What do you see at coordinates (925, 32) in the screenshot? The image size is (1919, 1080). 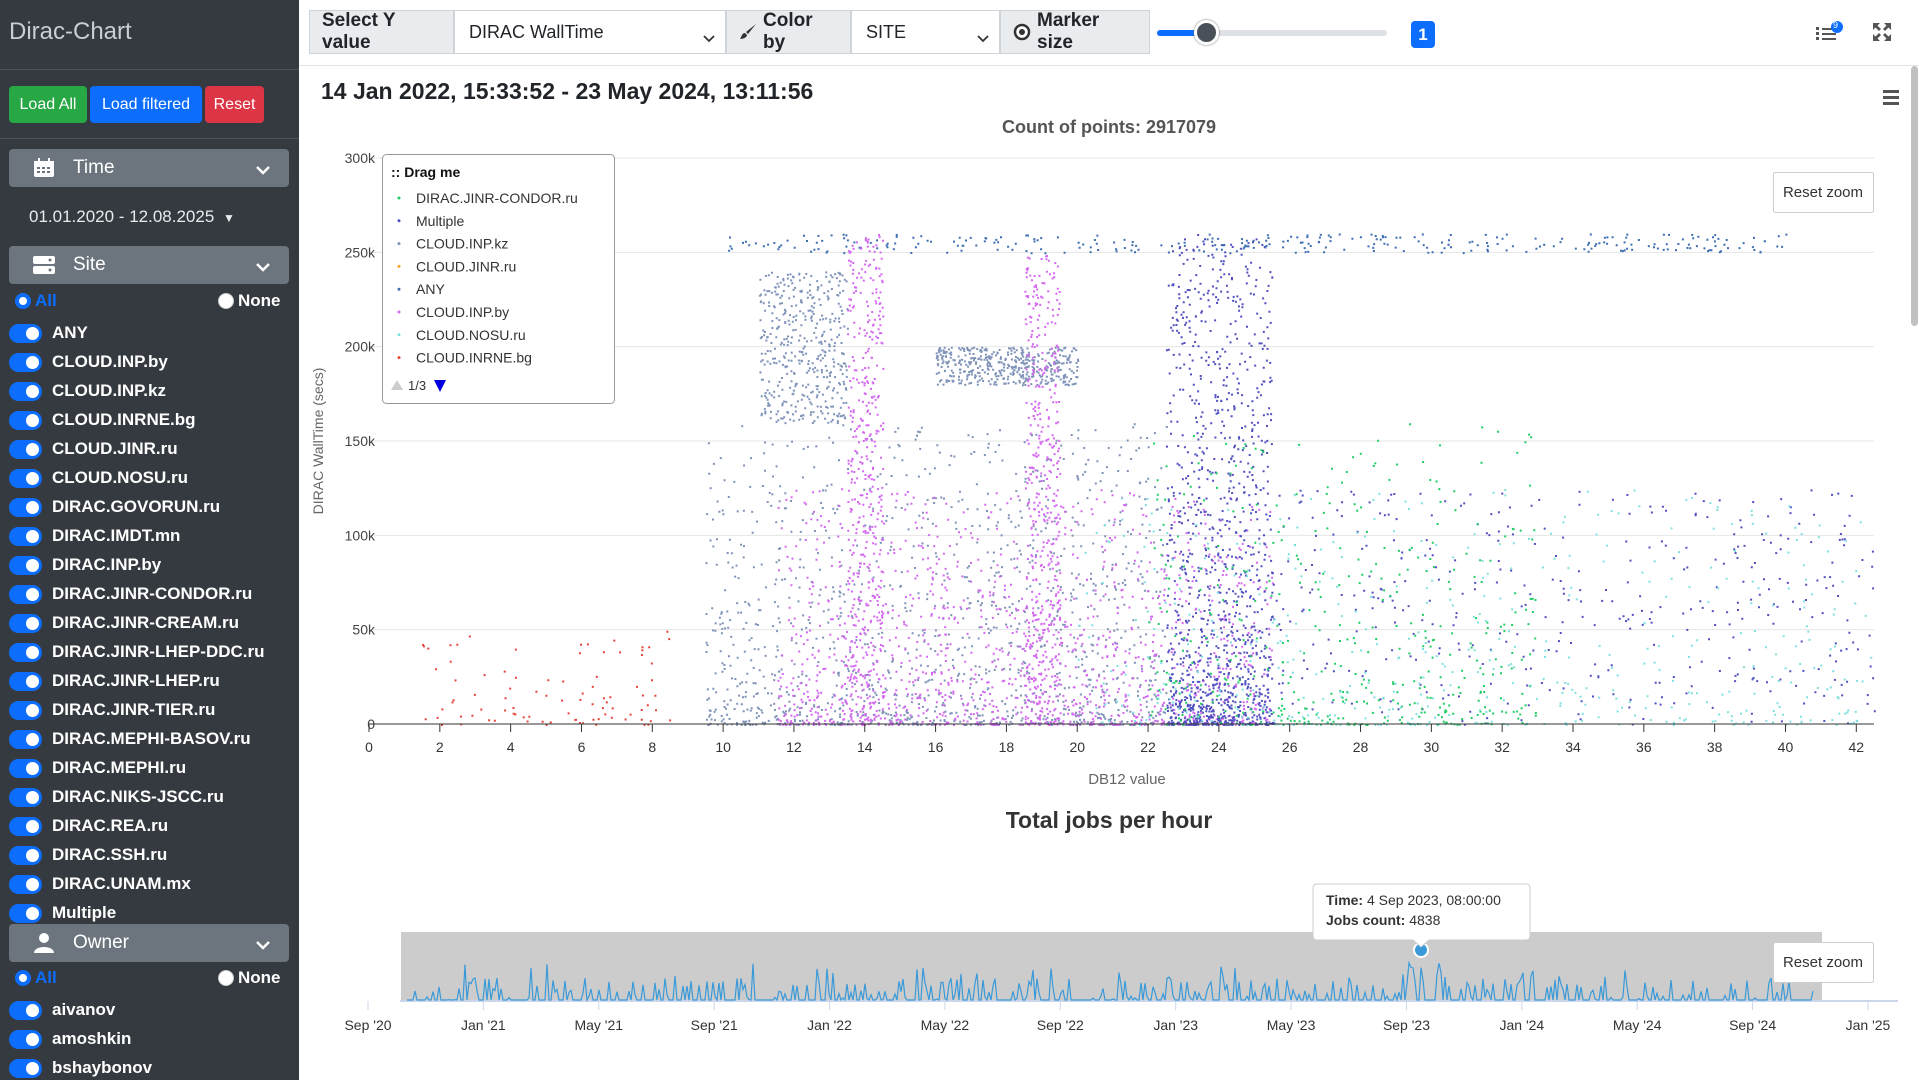 I see `color-by-select: SITE` at bounding box center [925, 32].